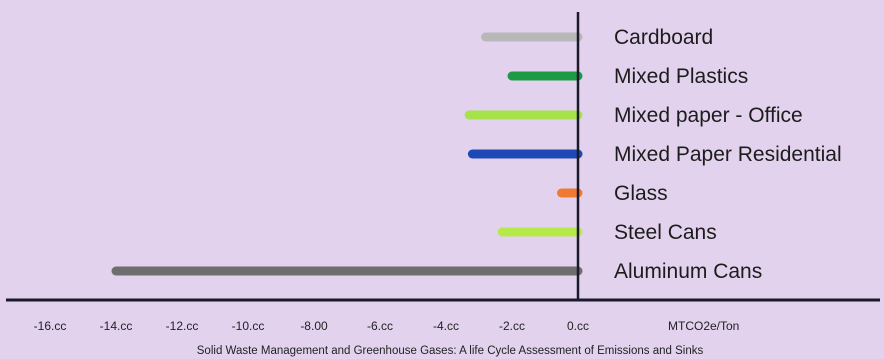 This screenshot has width=884, height=359. I want to click on category-label: Mixed Plastics, so click(681, 76).